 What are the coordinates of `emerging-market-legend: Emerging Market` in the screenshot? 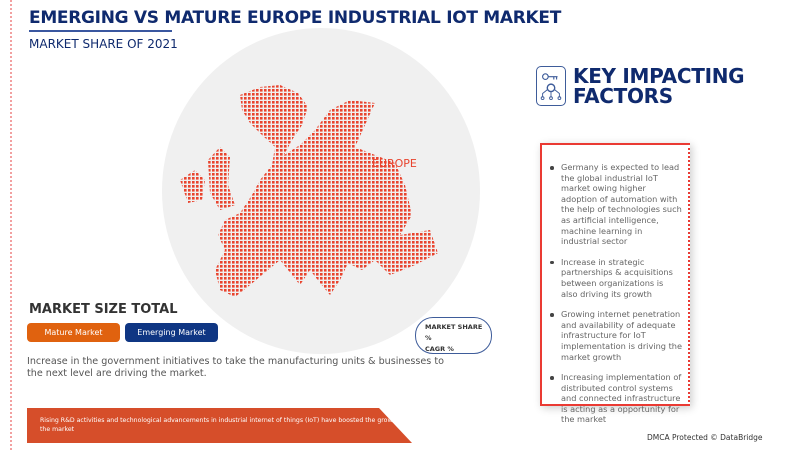 It's located at (171, 332).